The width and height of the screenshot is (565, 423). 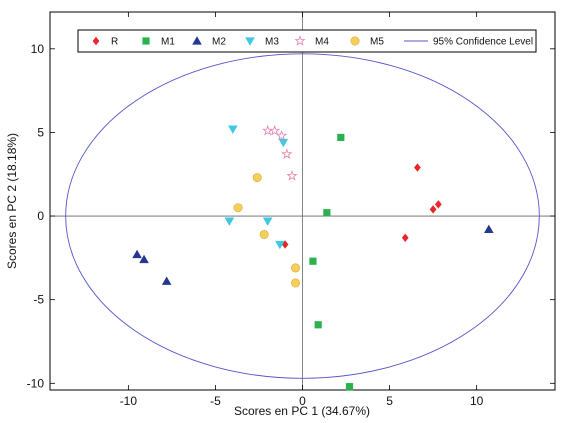 What do you see at coordinates (367, 42) in the screenshot?
I see `legend-item-m5: M5` at bounding box center [367, 42].